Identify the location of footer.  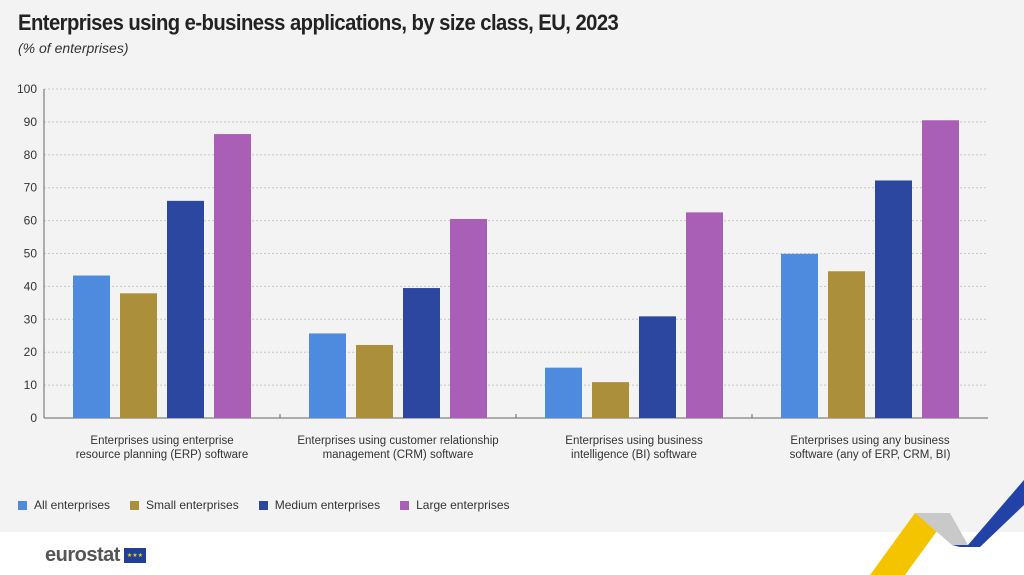
(512, 553).